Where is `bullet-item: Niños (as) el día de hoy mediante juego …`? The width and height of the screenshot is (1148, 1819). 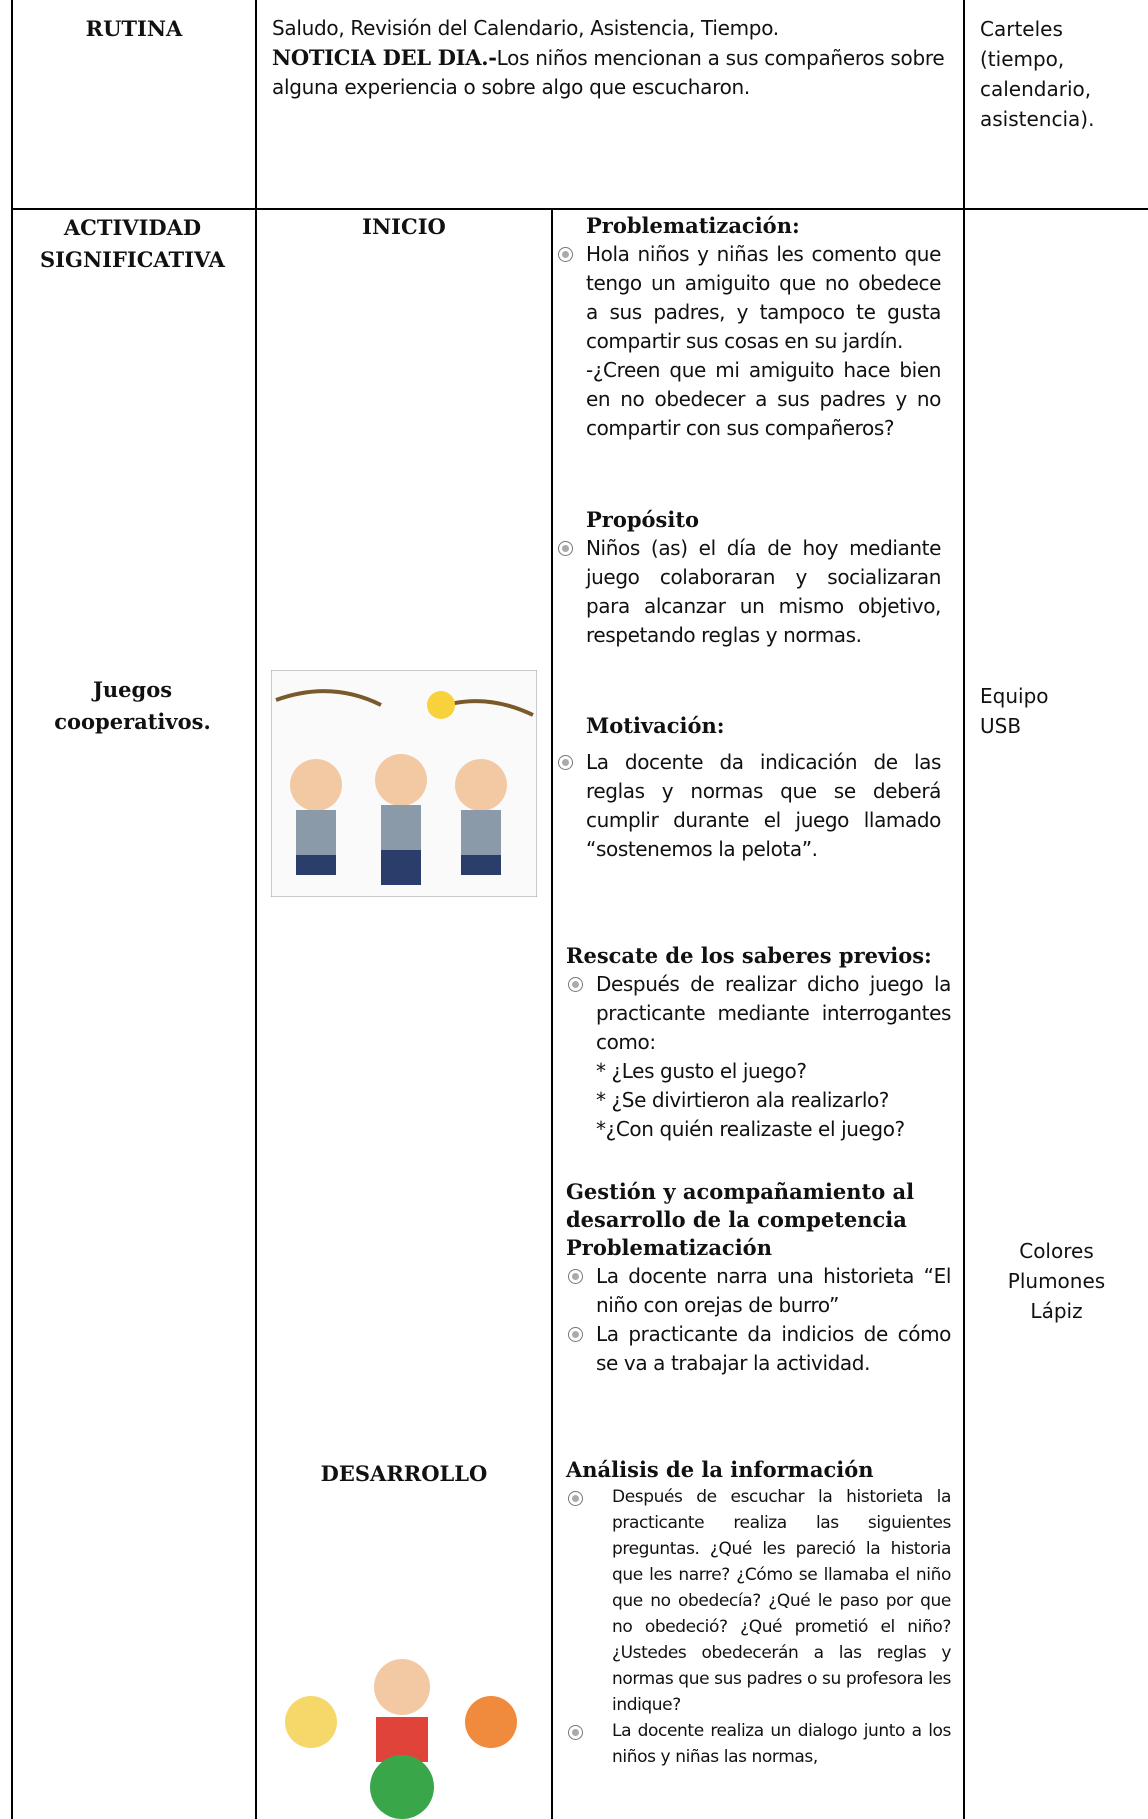
bullet-item: Niños (as) el día de hoy mediante juego … is located at coordinates (748, 592).